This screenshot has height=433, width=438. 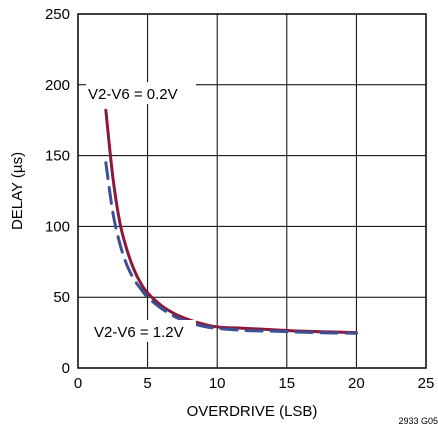 I want to click on y-tick-label: 200, so click(x=57, y=85).